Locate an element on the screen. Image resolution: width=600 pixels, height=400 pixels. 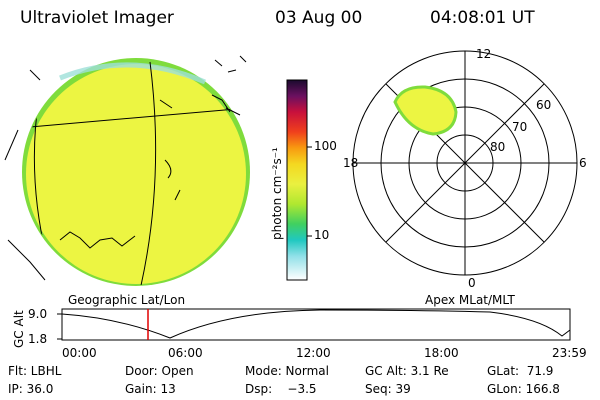
auroral-oval-patch is located at coordinates (425, 110).